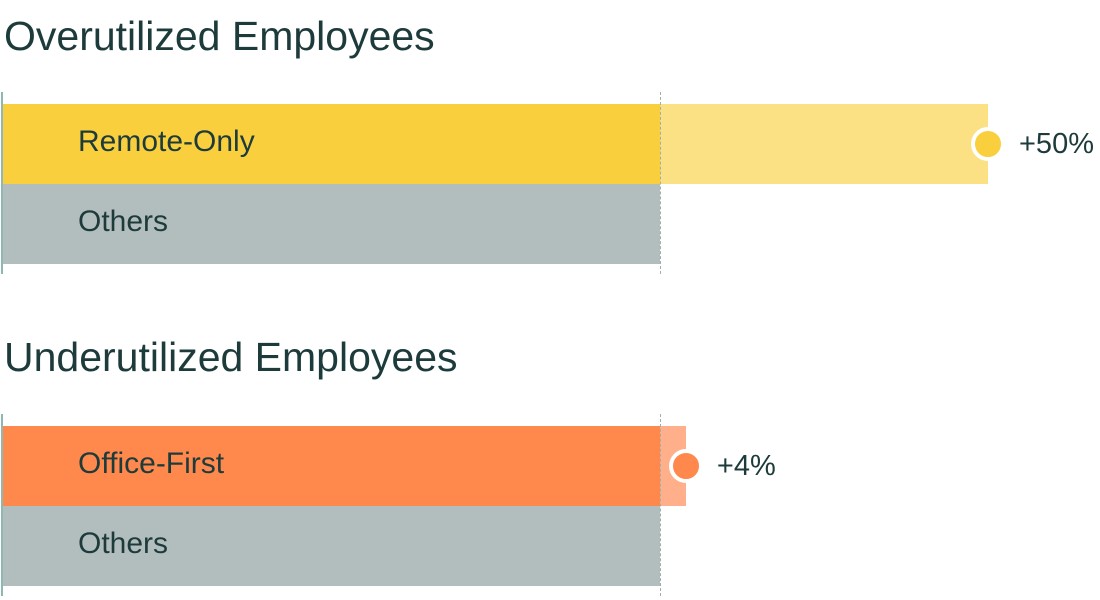  I want to click on bar-label: Office-First, so click(151, 463).